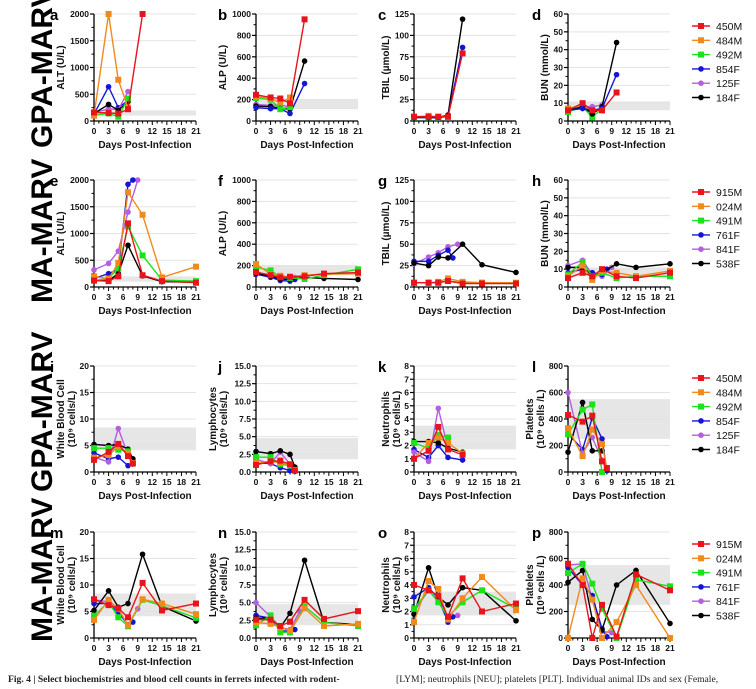 This screenshot has height=689, width=756. What do you see at coordinates (397, 585) in the screenshot?
I see `y-axis-title-units: (10⁹ cells/L)` at bounding box center [397, 585].